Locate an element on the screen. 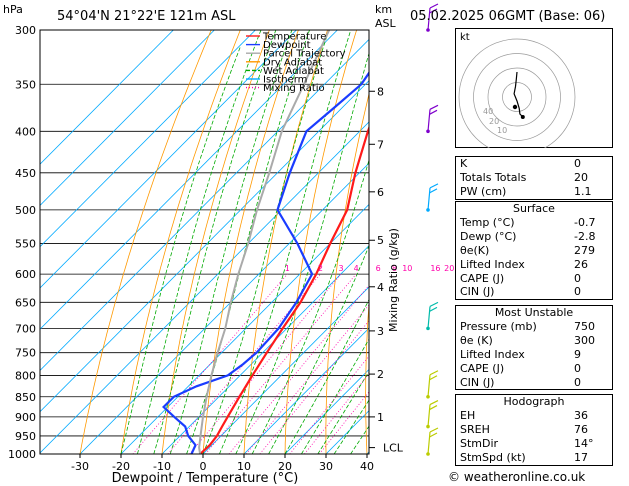 This screenshot has height=486, width=629. km-unit-label: km is located at coordinates (383, 9).